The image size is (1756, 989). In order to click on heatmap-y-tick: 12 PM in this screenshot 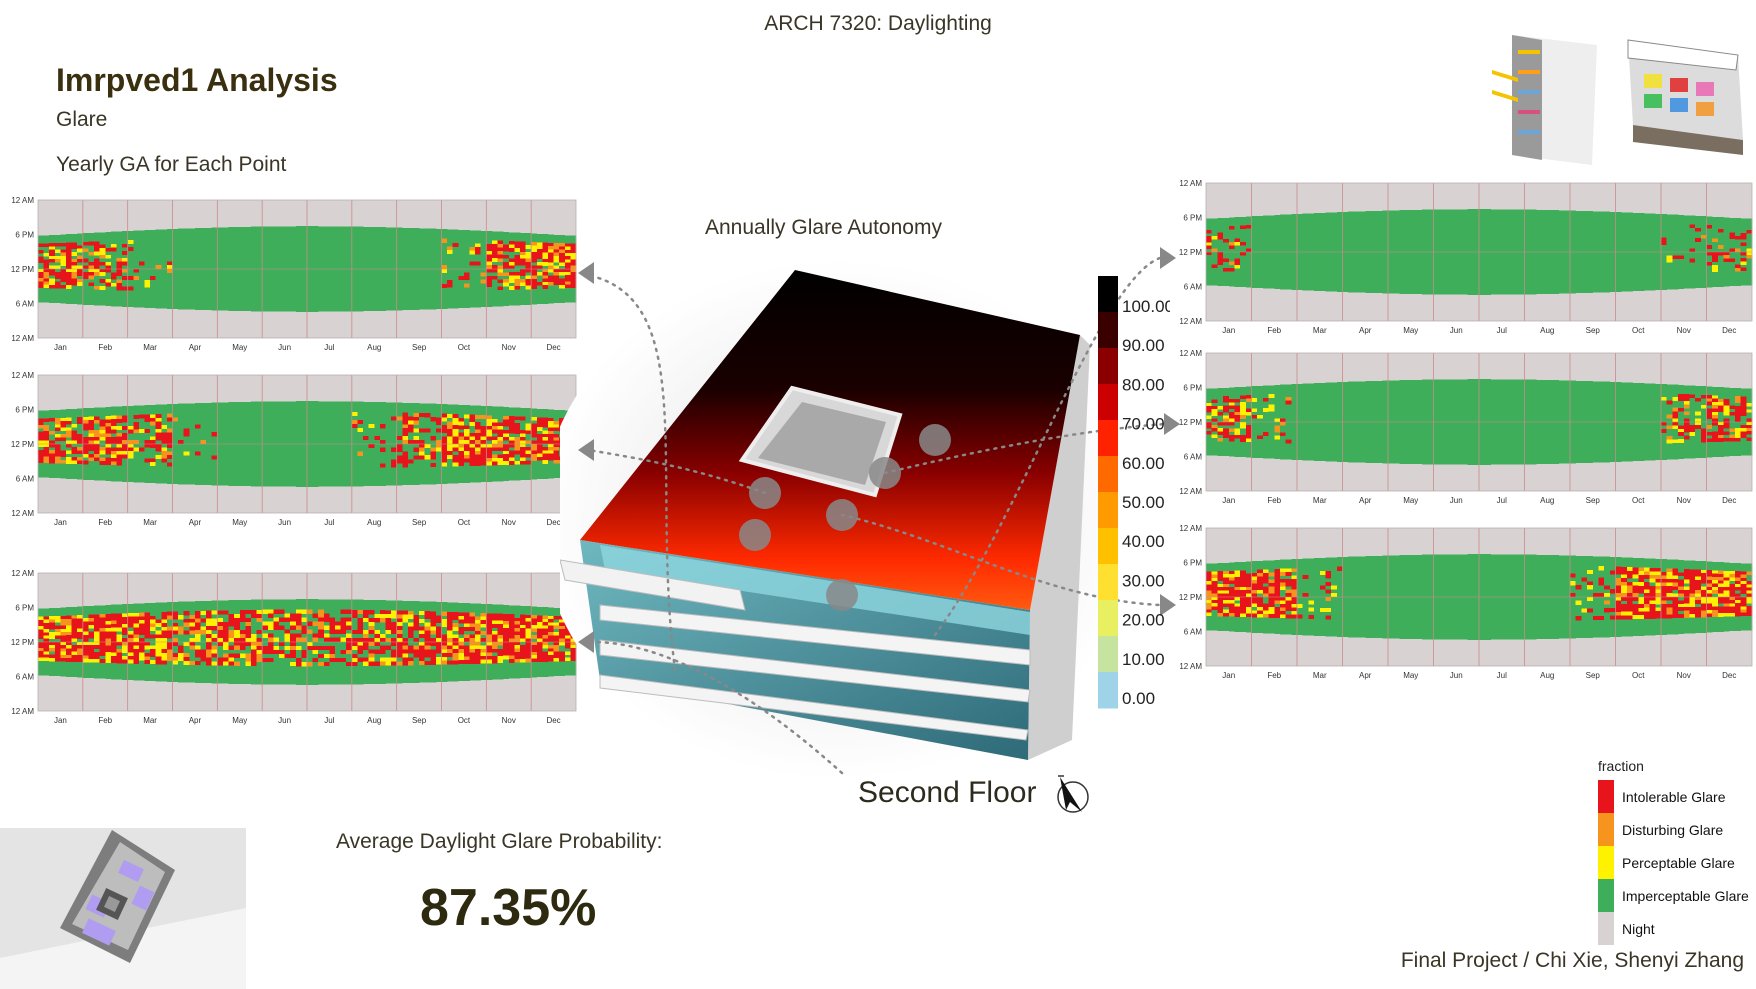, I will do `click(1190, 252)`.